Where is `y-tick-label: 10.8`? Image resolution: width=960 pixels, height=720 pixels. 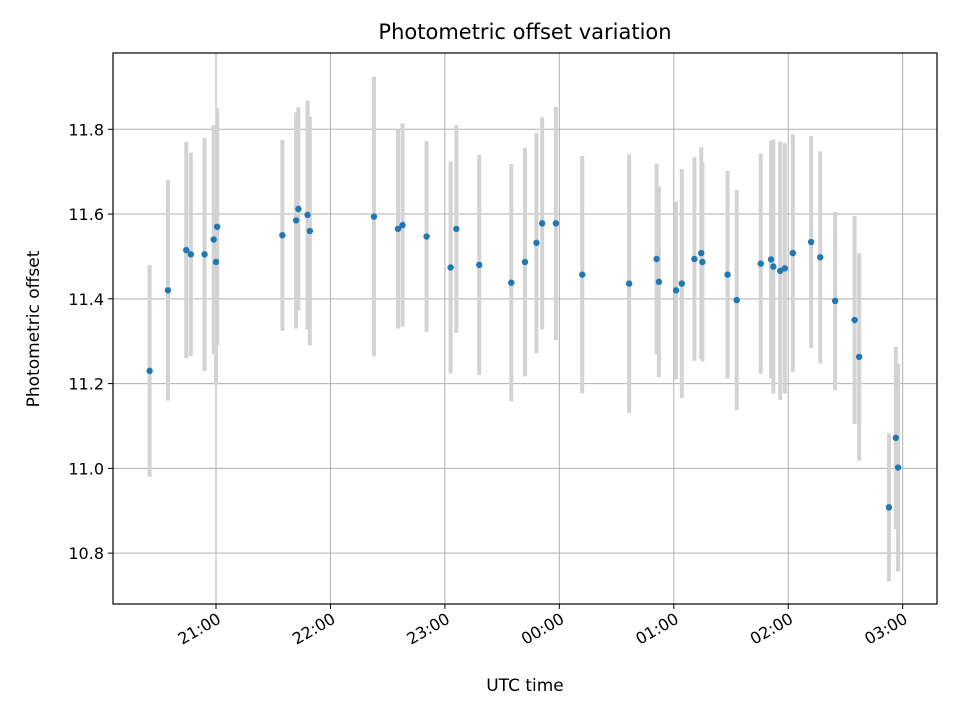 y-tick-label: 10.8 is located at coordinates (86, 553).